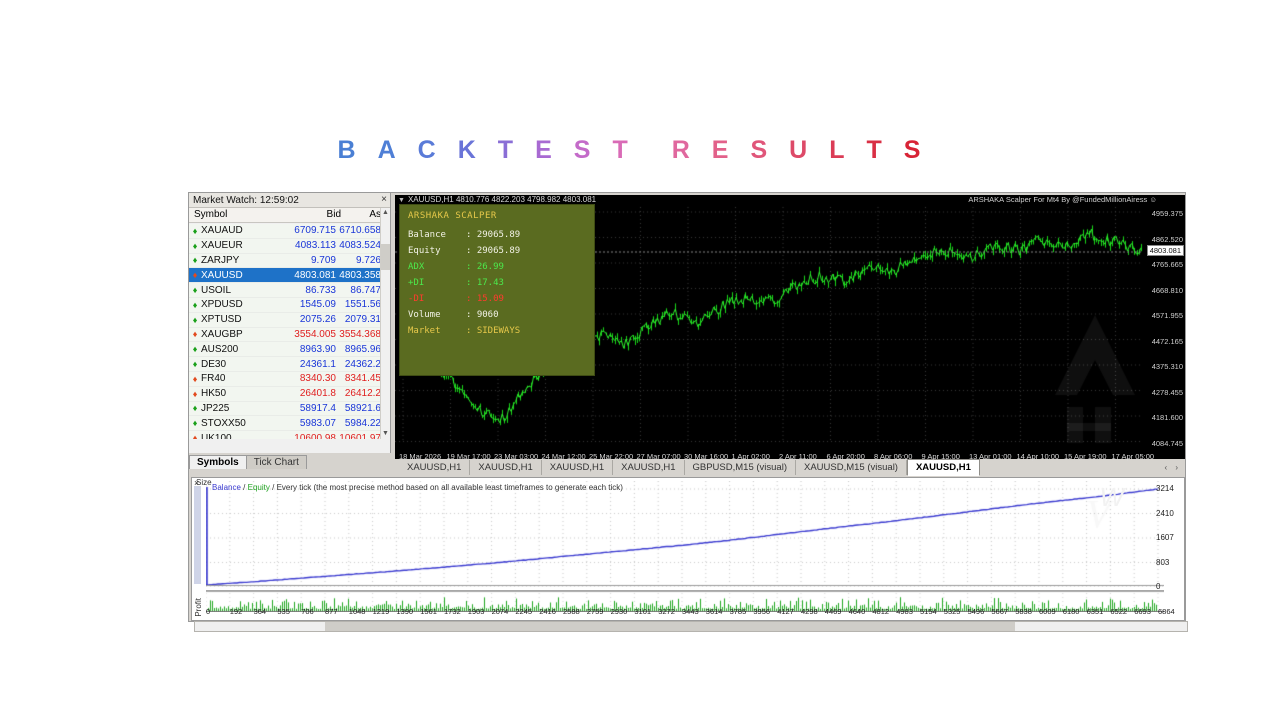 Image resolution: width=1280 pixels, height=720 pixels. I want to click on market-watch-title: Market Watch: 12:59:02, so click(246, 200).